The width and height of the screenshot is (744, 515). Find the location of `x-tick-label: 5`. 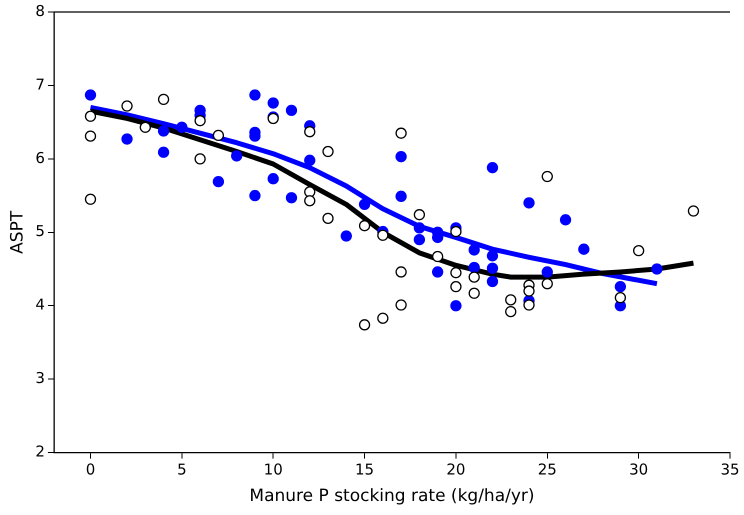

x-tick-label: 5 is located at coordinates (182, 469).